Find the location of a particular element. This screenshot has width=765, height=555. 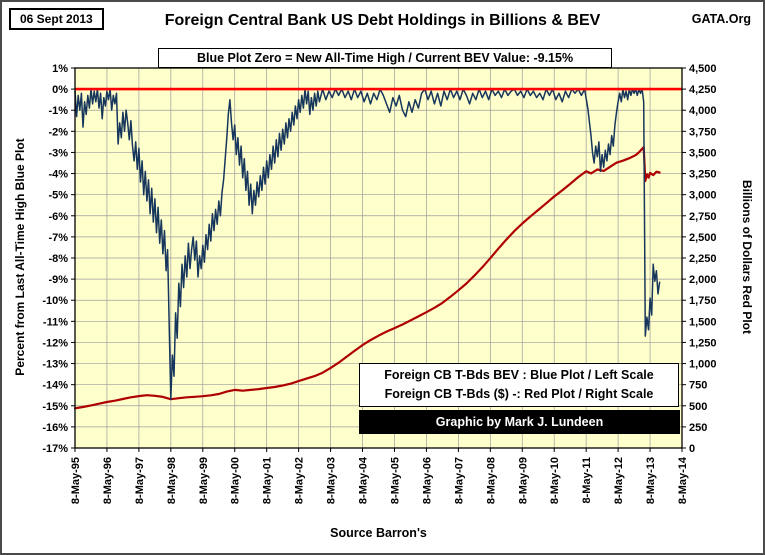

left-tick-label: -9% is located at coordinates (58, 280).